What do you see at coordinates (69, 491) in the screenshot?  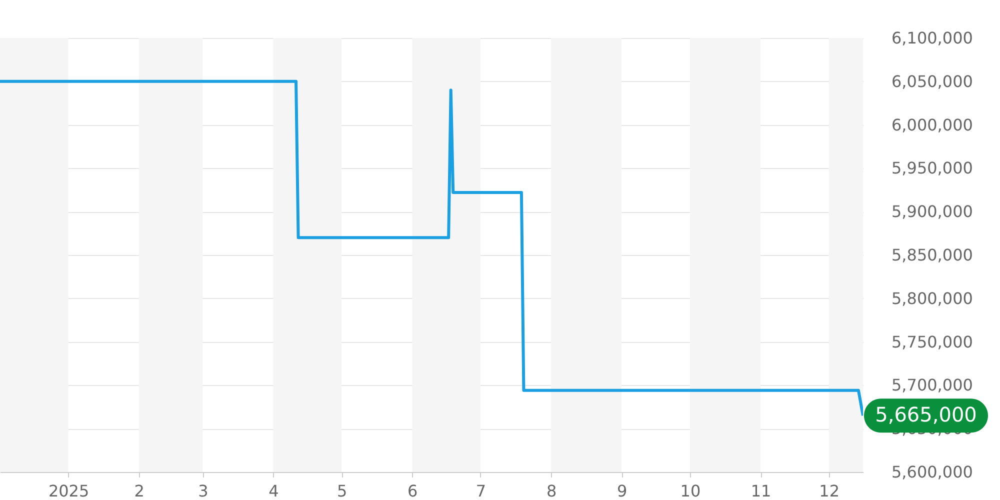 I see `x-tick-label: 2025` at bounding box center [69, 491].